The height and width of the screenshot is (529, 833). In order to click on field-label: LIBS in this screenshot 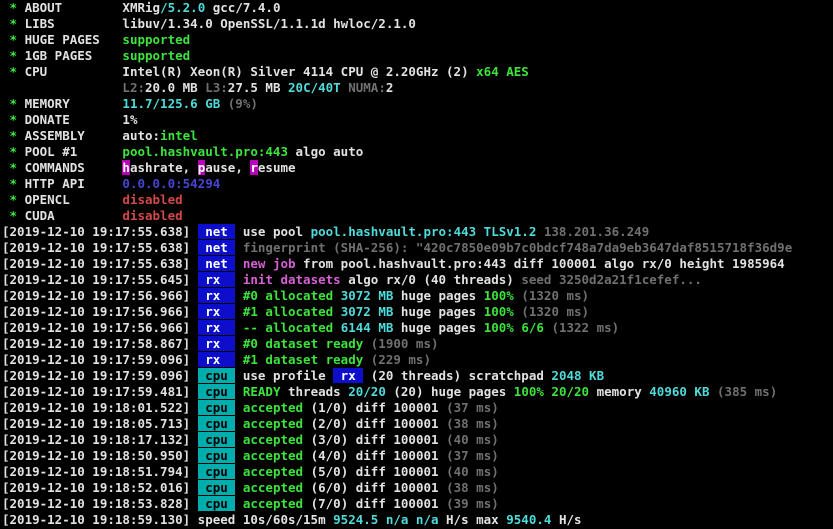, I will do `click(73, 23)`.